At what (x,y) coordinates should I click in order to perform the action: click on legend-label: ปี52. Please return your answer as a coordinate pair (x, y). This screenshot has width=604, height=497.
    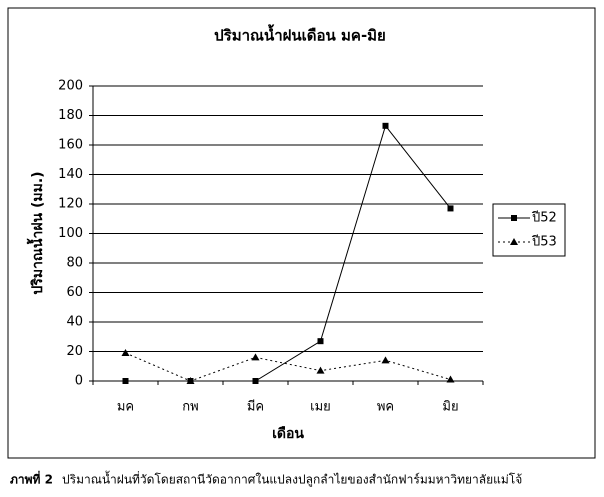
    Looking at the image, I should click on (544, 218).